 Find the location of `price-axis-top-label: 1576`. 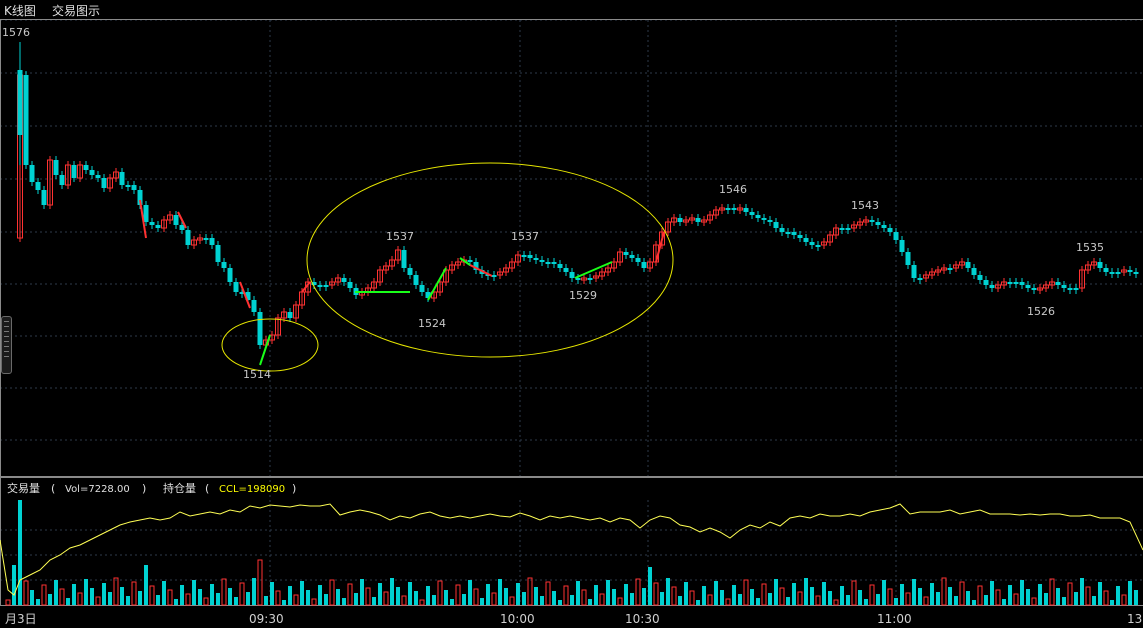

price-axis-top-label: 1576 is located at coordinates (16, 32).